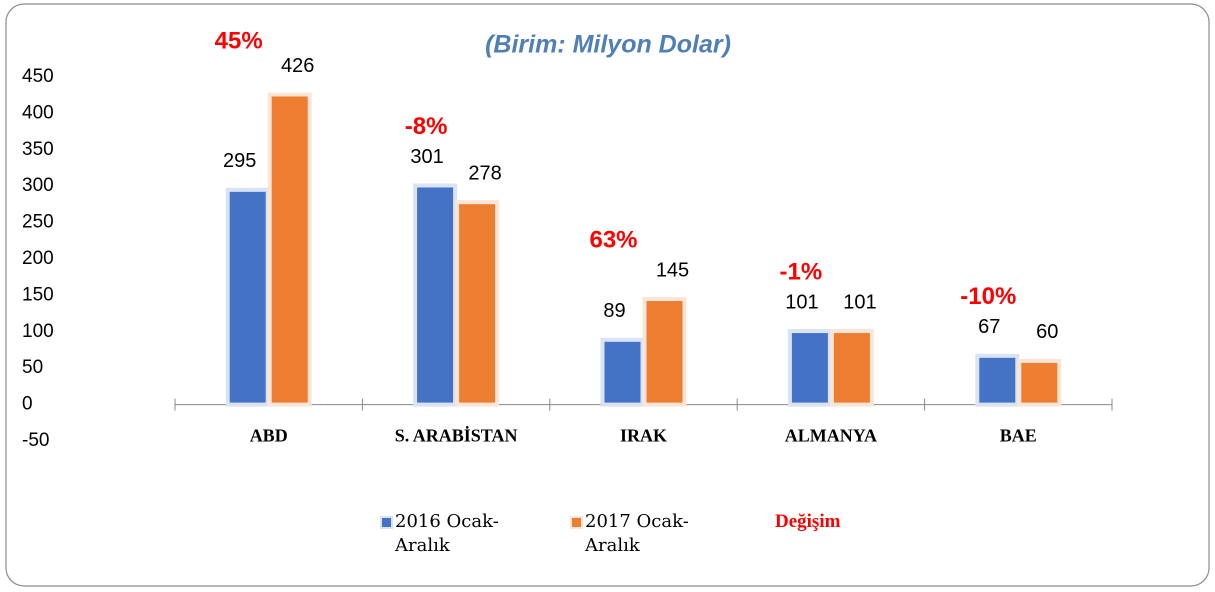 The height and width of the screenshot is (592, 1215). What do you see at coordinates (643, 436) in the screenshot?
I see `x-tick-label: IRAK` at bounding box center [643, 436].